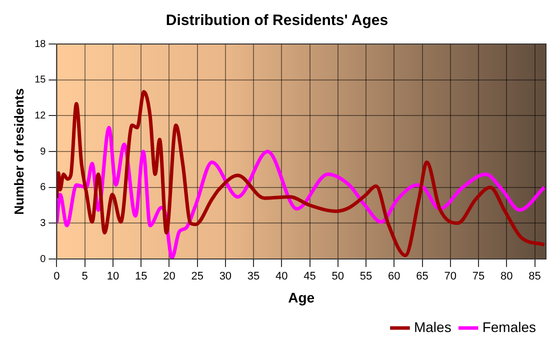 The image size is (560, 353). What do you see at coordinates (338, 276) in the screenshot?
I see `x-tick-label: 50` at bounding box center [338, 276].